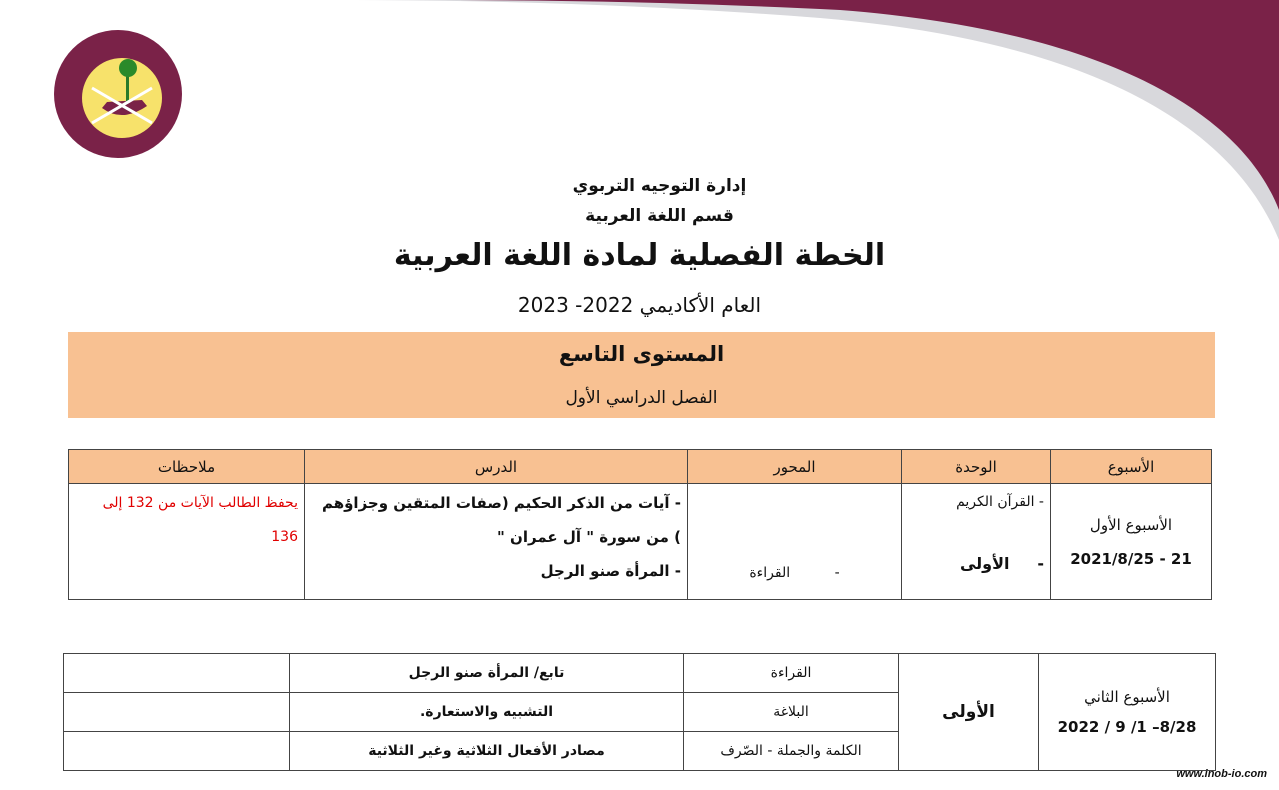 The image size is (1279, 790). I want to click on watermark: www.inob-io.com, so click(1221, 774).